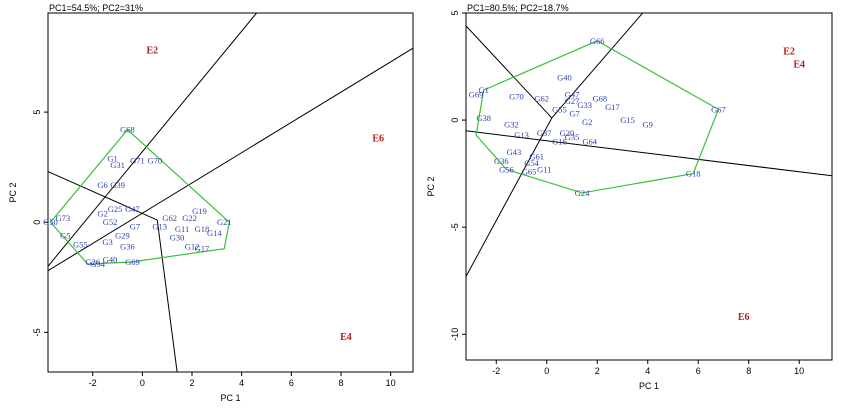 This screenshot has height=411, width=850. What do you see at coordinates (506, 169) in the screenshot?
I see `genotype-label: G56` at bounding box center [506, 169].